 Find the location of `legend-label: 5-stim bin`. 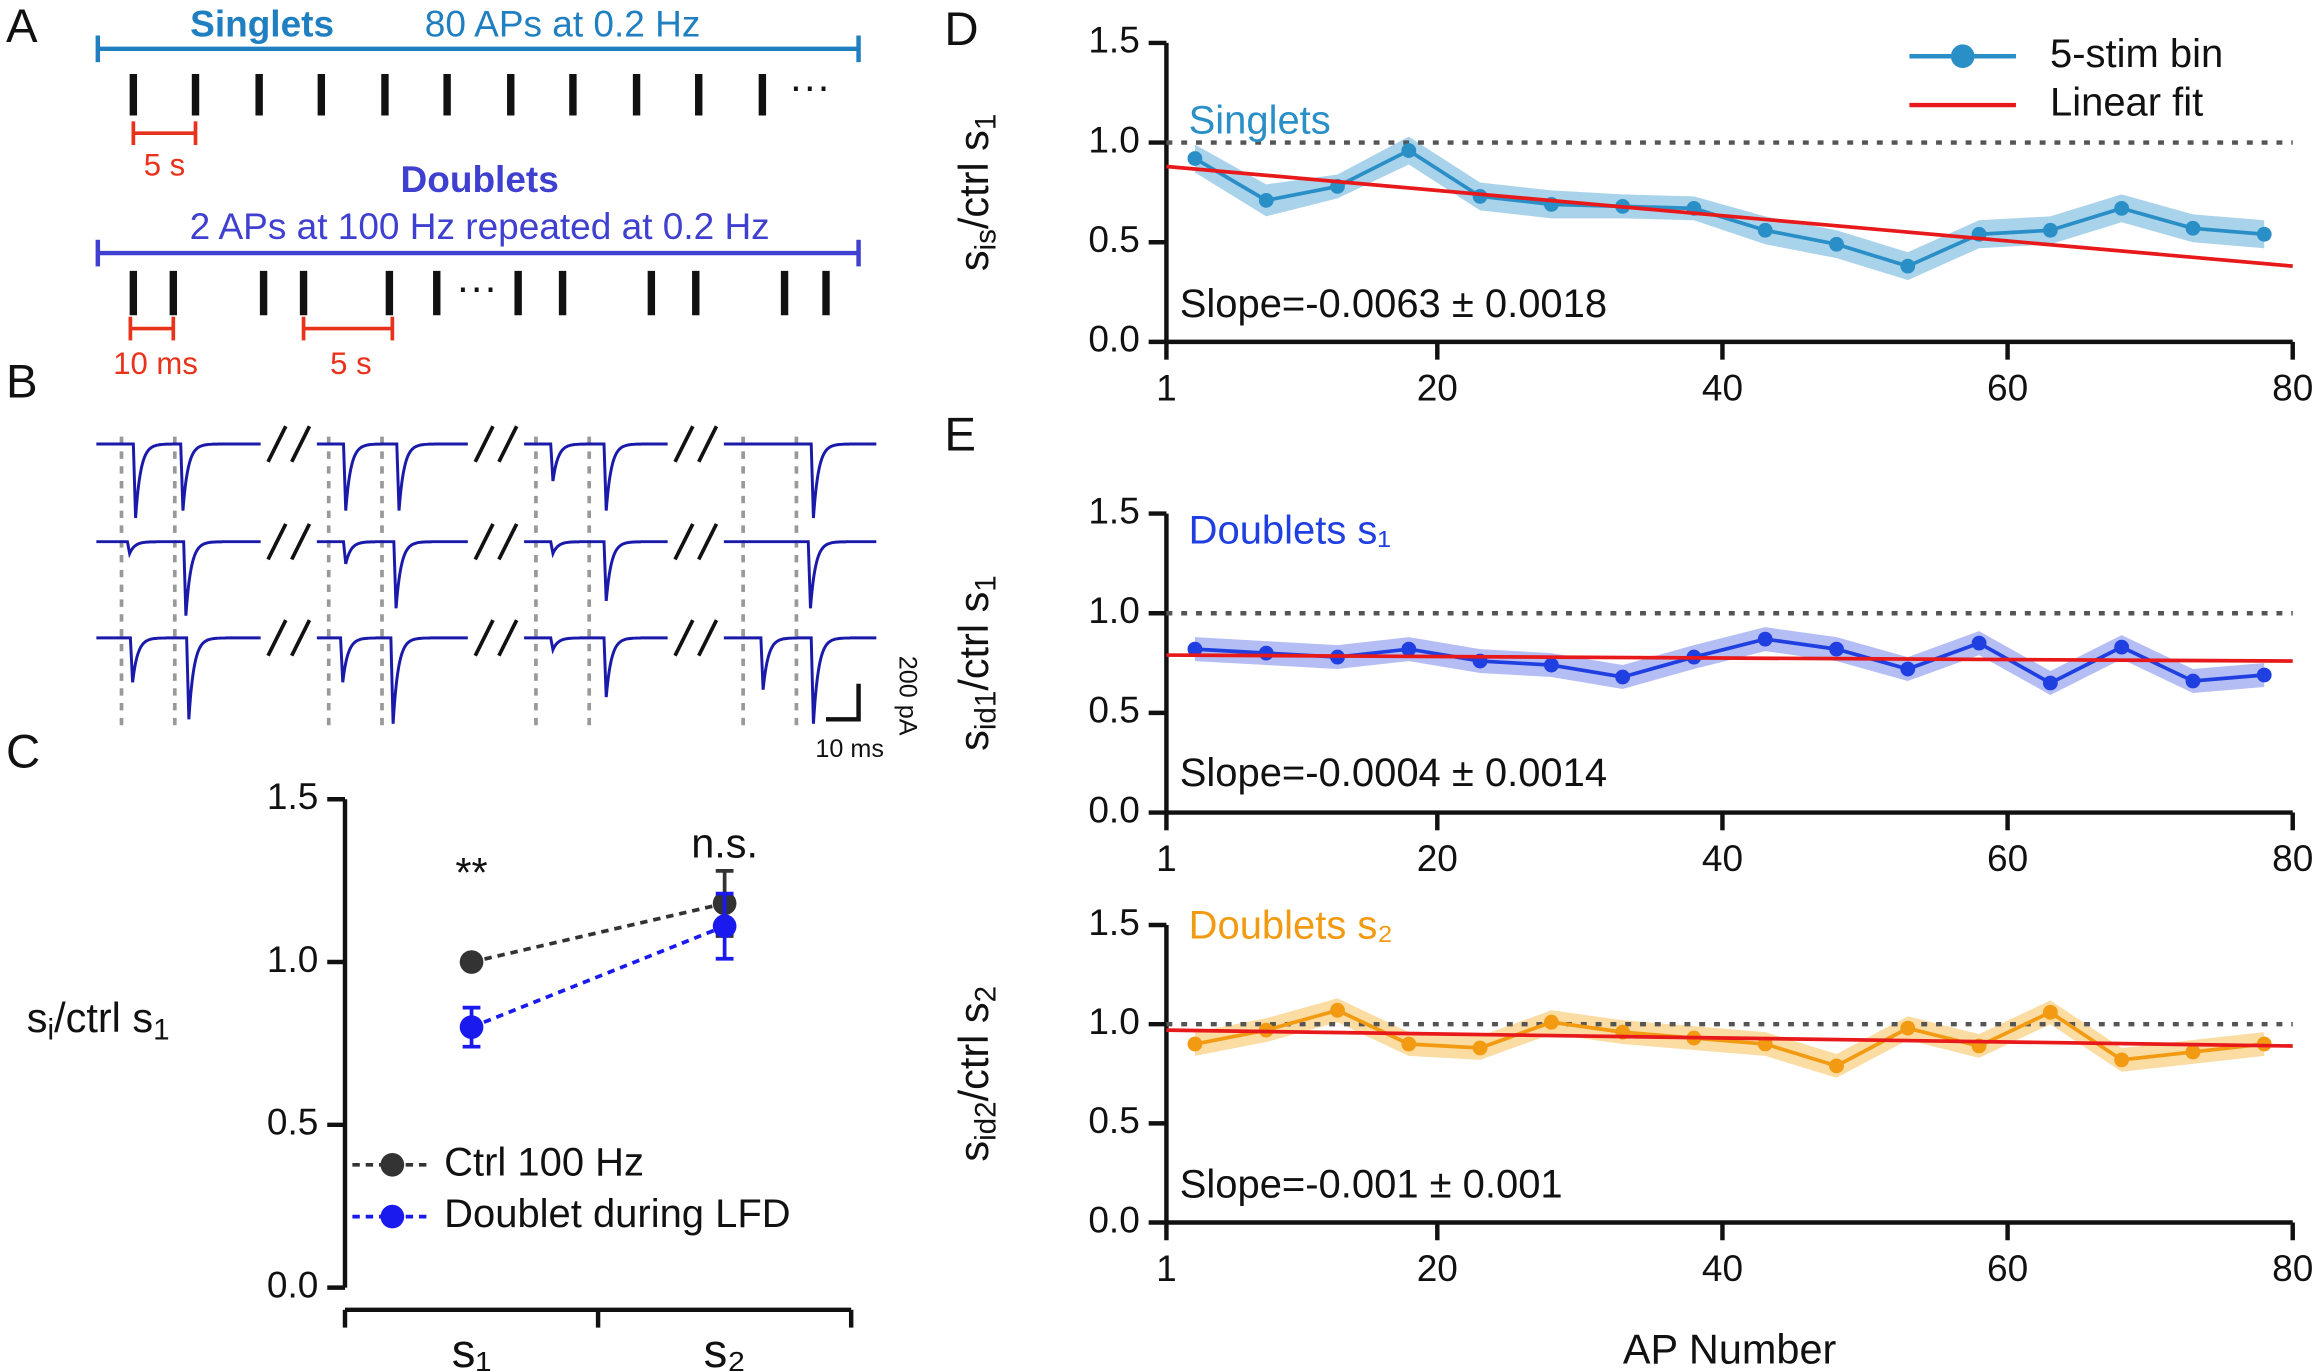

legend-label: 5-stim bin is located at coordinates (2136, 54).